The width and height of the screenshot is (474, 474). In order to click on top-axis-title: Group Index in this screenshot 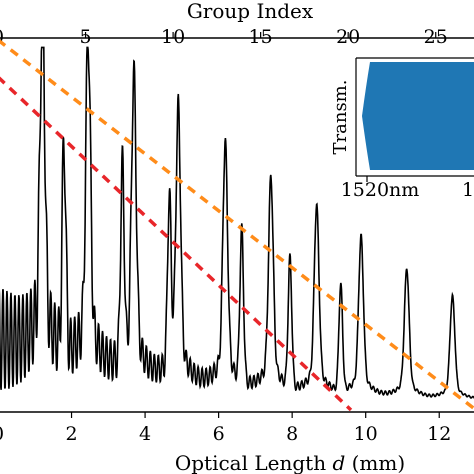, I will do `click(250, 11)`.